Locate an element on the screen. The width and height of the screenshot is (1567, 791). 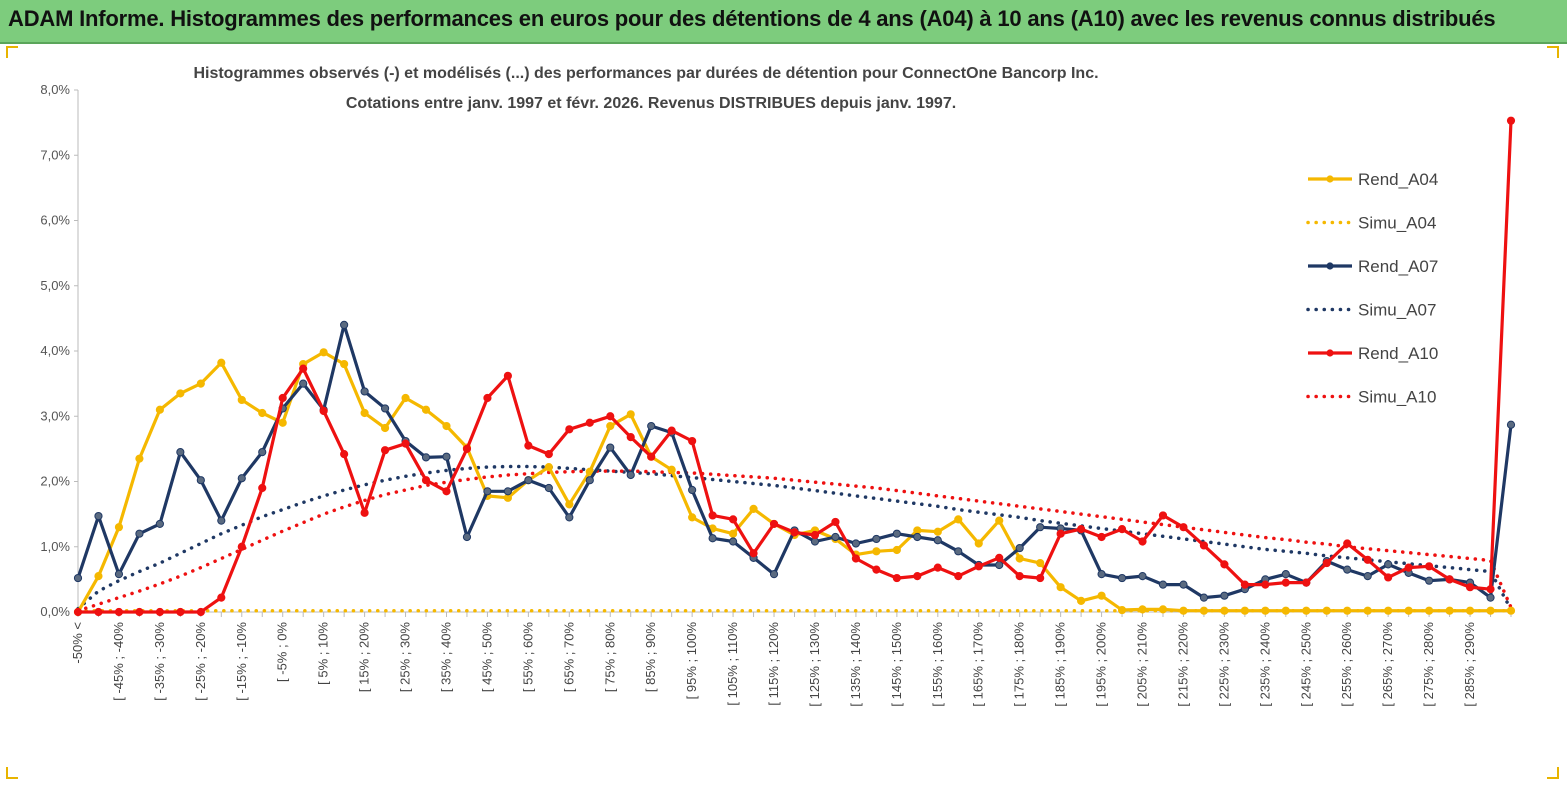
x-tick-label: [ 15% ; 20% is located at coordinates (364, 657).